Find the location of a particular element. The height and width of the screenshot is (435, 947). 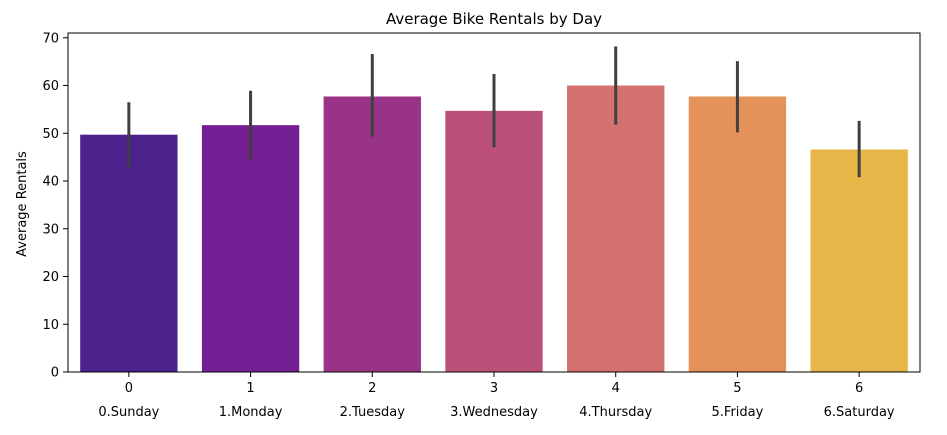

x-category-label: 3.Wednesday is located at coordinates (494, 412).